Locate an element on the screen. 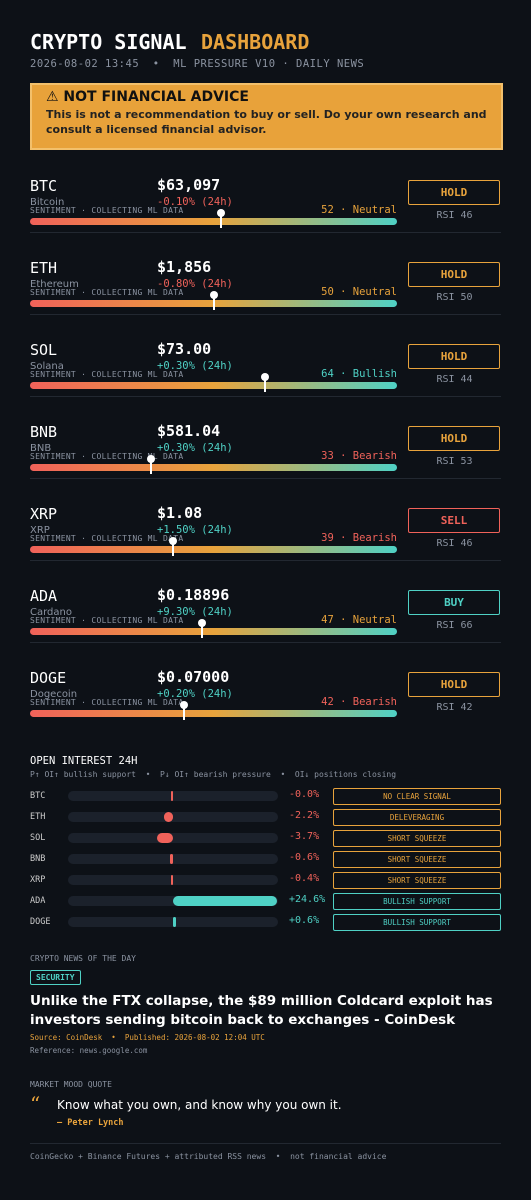 This screenshot has width=531, height=1200. coin-name: XRP is located at coordinates (40, 530).